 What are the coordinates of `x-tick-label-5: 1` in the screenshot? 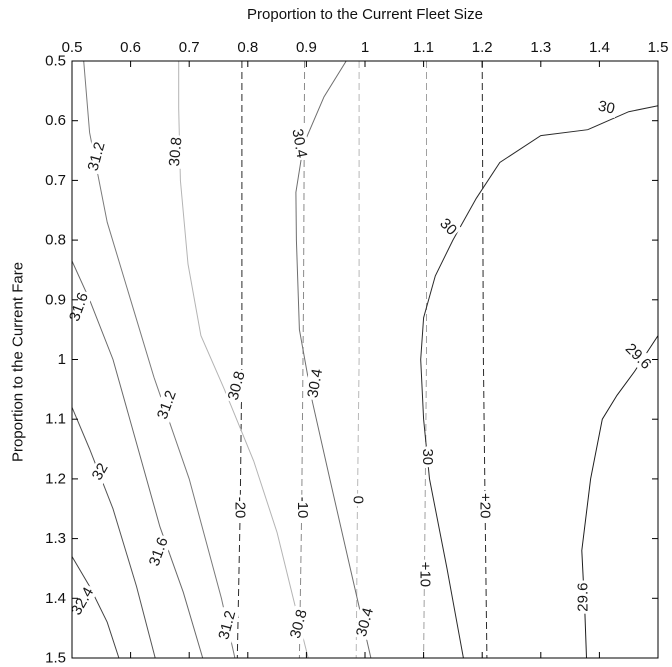 It's located at (365, 47).